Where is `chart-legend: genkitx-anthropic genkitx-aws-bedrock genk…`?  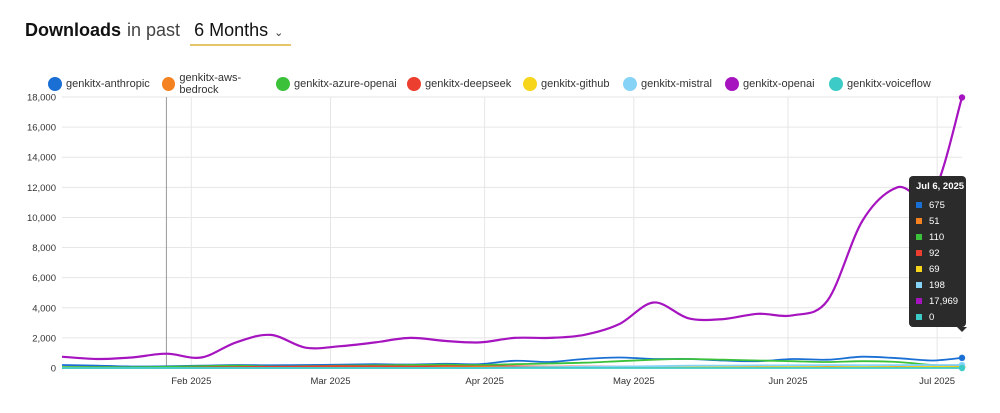
chart-legend: genkitx-anthropic genkitx-aws-bedrock genk… is located at coordinates (493, 84).